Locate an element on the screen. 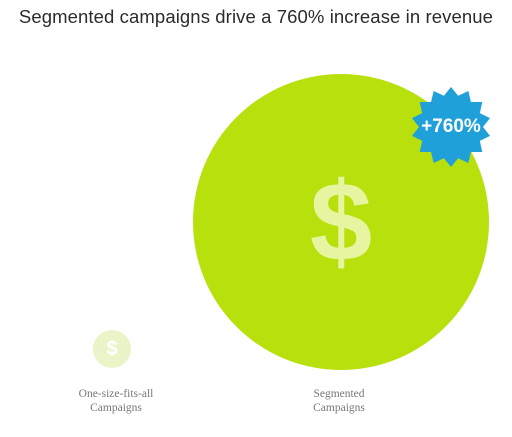 The width and height of the screenshot is (512, 437). label-line: Segmented is located at coordinates (339, 394).